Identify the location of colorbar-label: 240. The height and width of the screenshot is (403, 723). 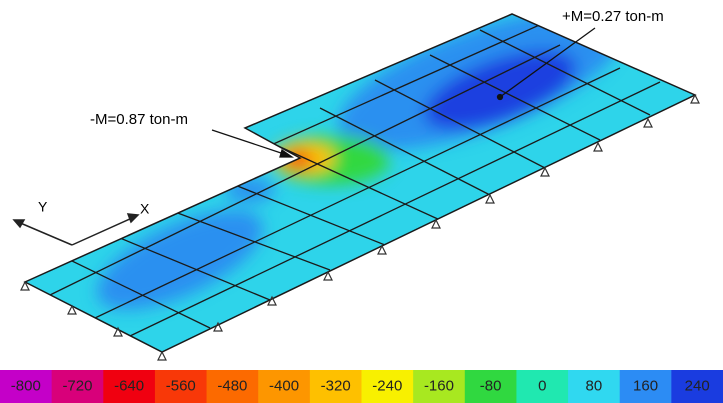
(697, 385).